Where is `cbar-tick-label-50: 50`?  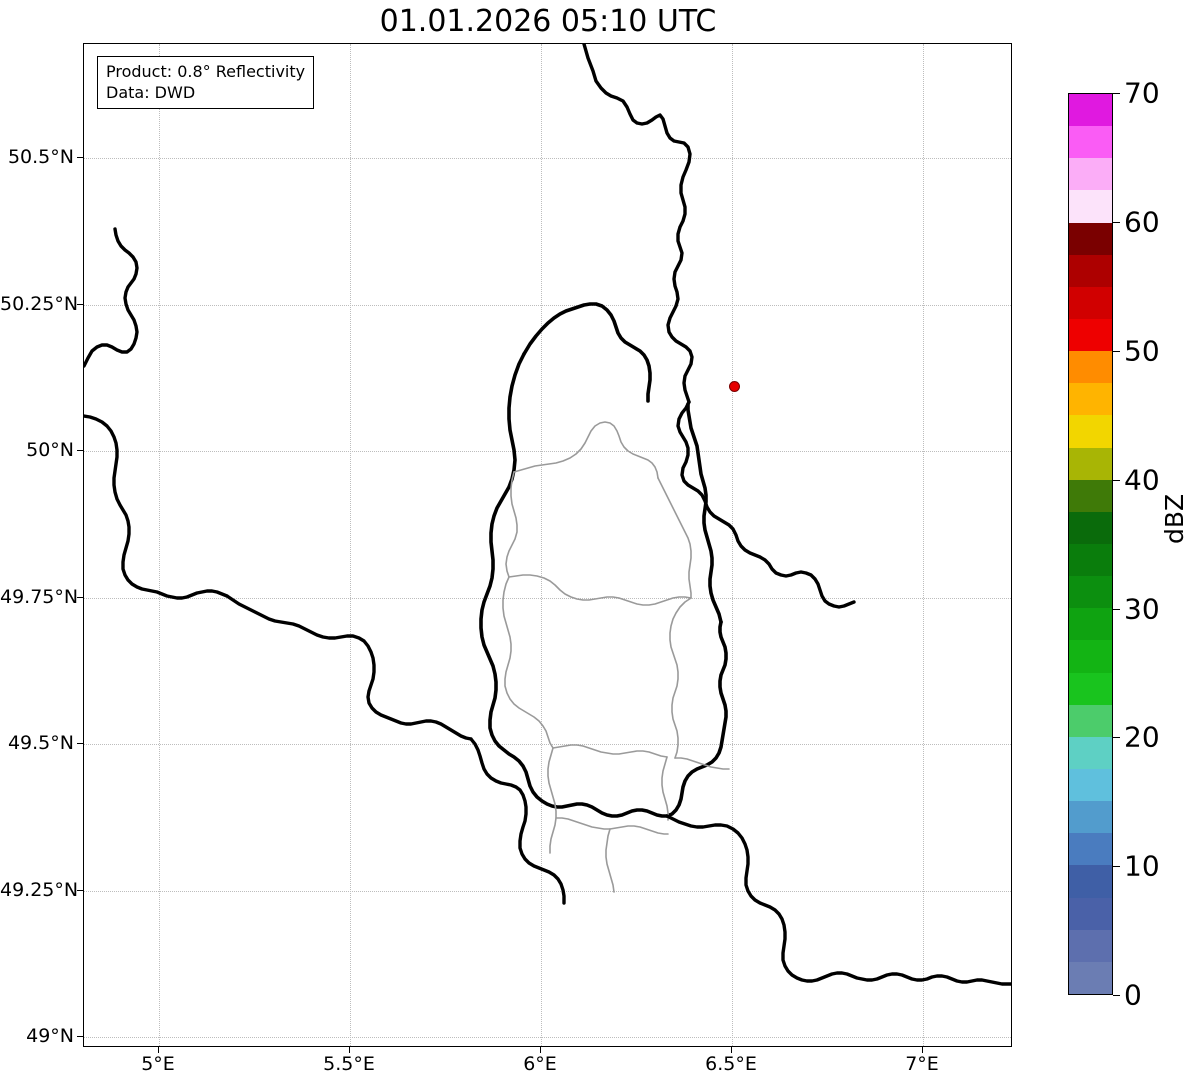
cbar-tick-label-50: 50 is located at coordinates (1142, 351).